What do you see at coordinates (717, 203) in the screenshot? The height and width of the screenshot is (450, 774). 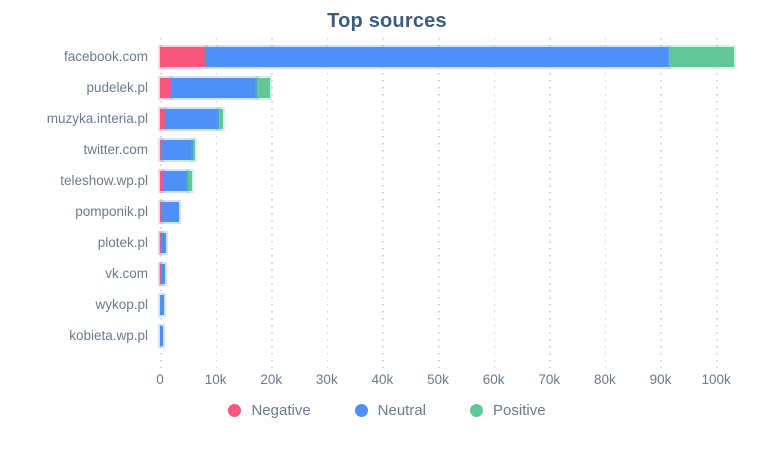 I see `gridline-100k` at bounding box center [717, 203].